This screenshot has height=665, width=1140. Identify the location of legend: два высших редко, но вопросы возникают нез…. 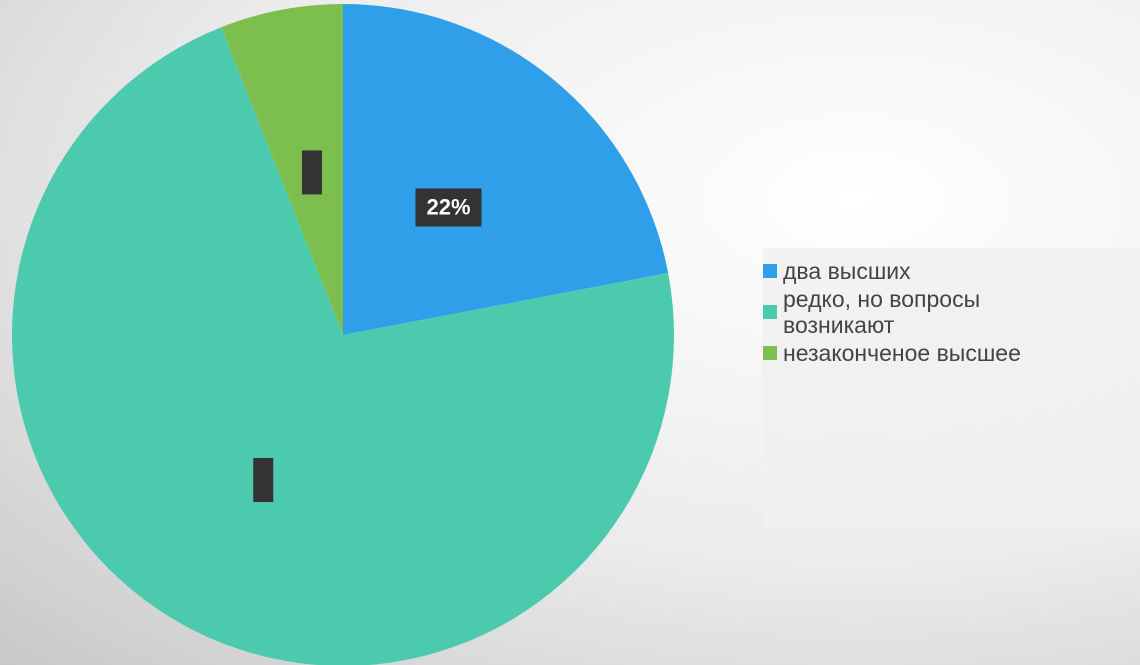
(951, 388).